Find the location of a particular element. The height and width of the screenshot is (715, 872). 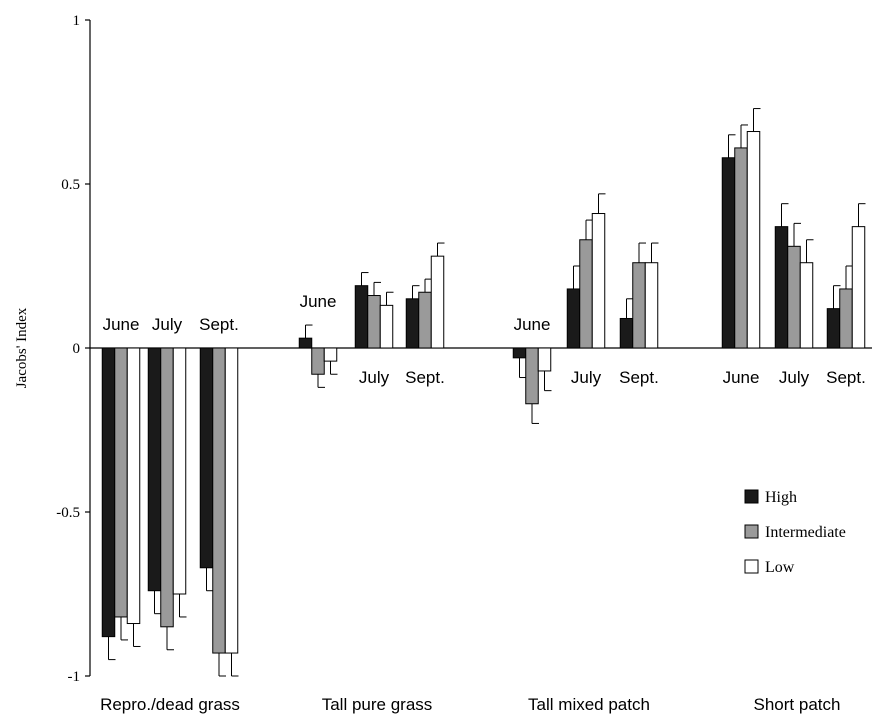

legend-label: High is located at coordinates (781, 497).